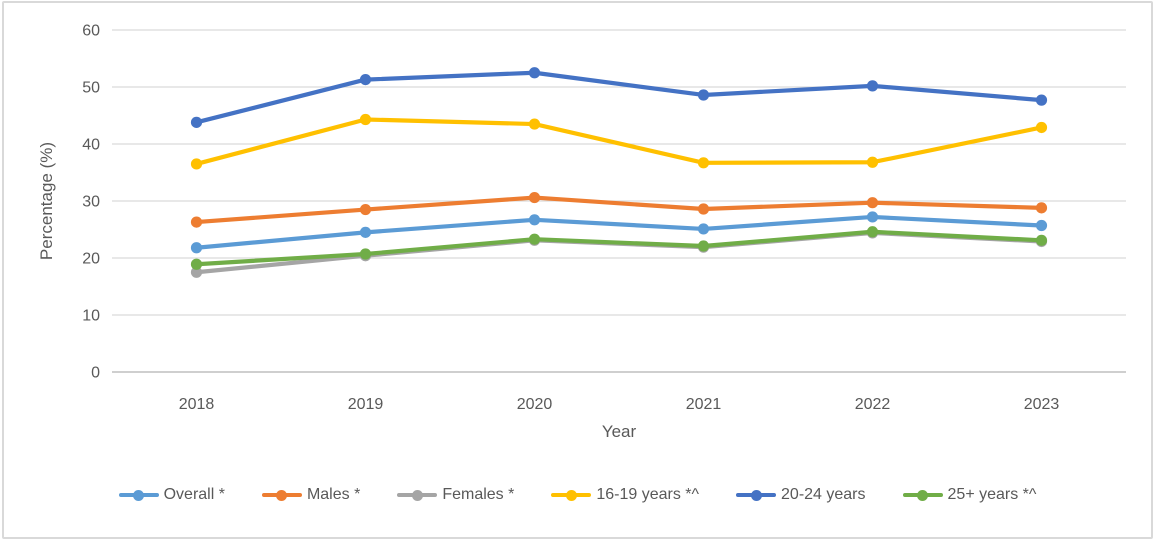 This screenshot has height=543, width=1161. I want to click on line-males, so click(619, 210).